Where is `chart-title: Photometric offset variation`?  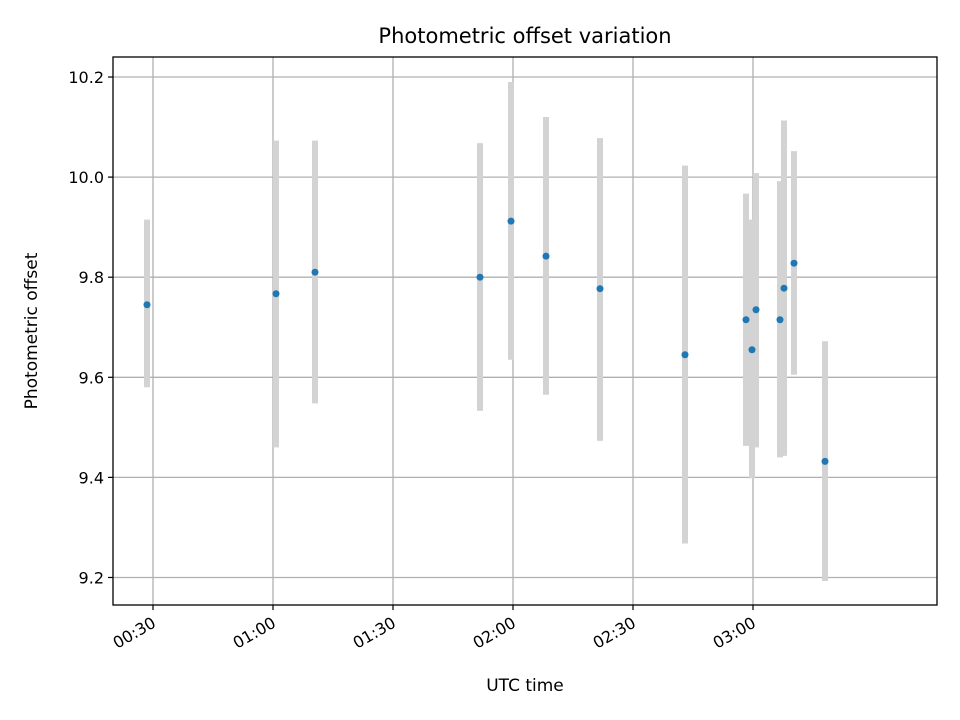
chart-title: Photometric offset variation is located at coordinates (524, 36).